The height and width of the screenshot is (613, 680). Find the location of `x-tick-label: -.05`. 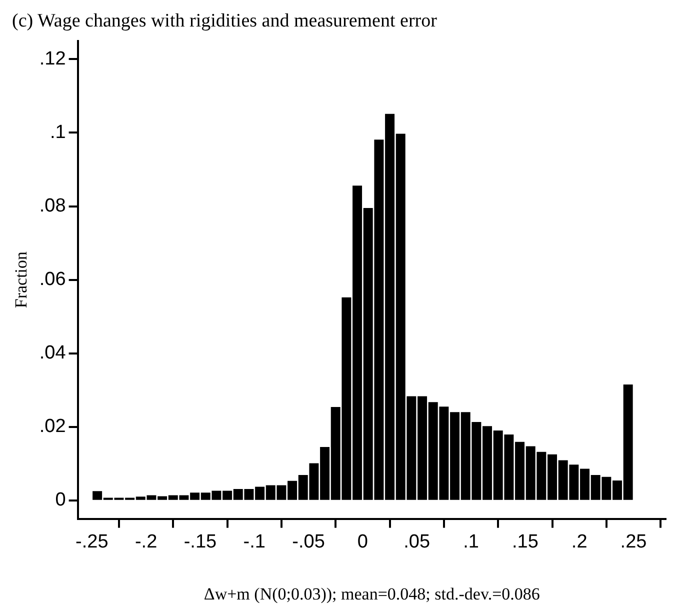

x-tick-label: -.05 is located at coordinates (308, 541).